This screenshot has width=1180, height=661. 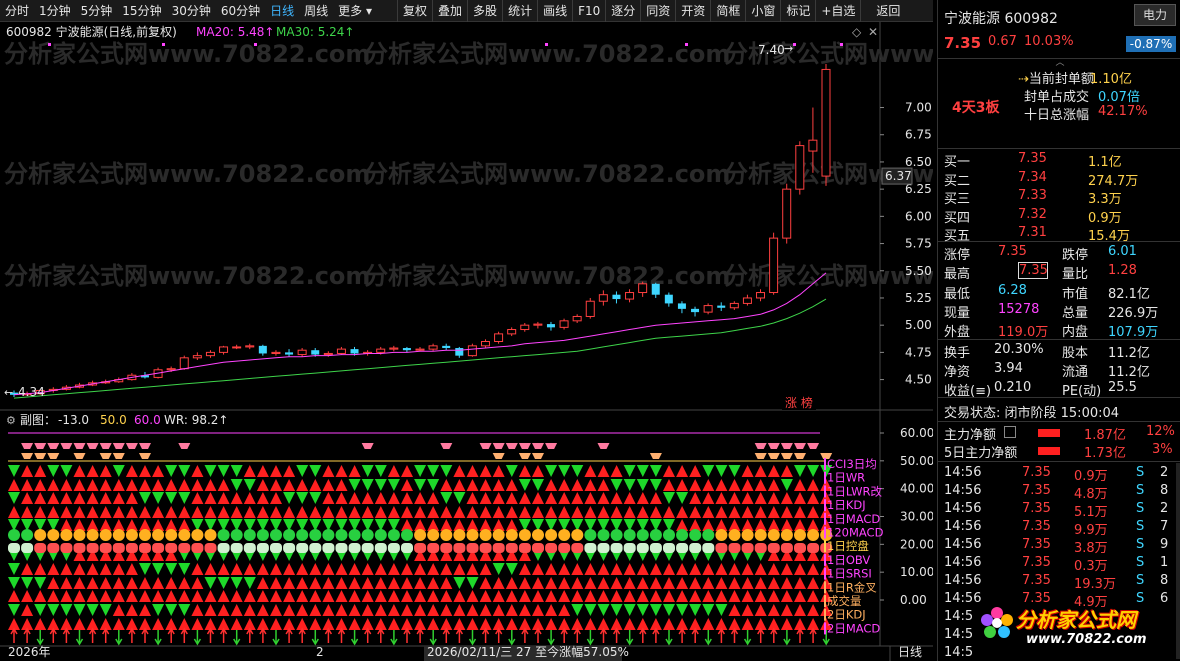 I want to click on diamond-signal, so click(x=813, y=446).